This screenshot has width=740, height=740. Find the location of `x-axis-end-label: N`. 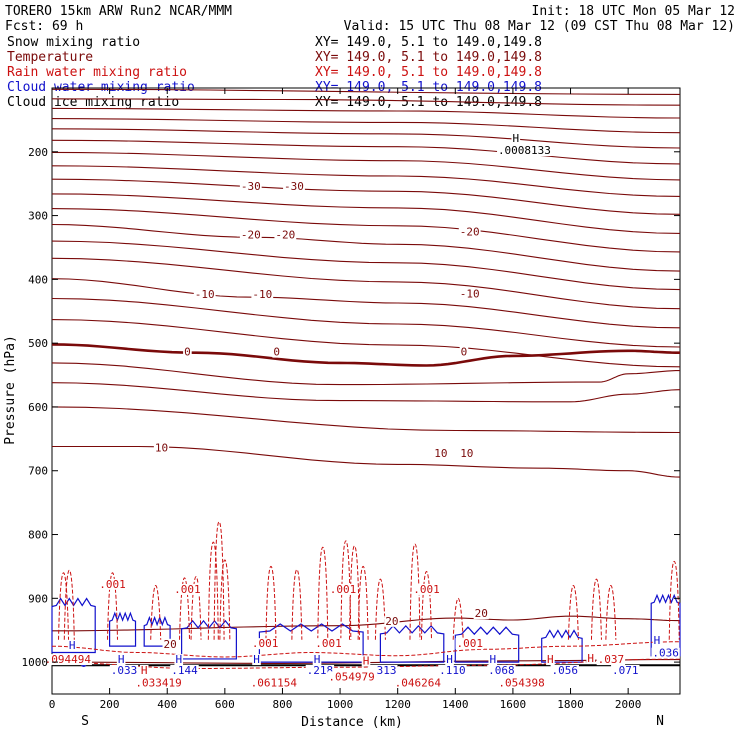

x-axis-end-label: N is located at coordinates (660, 721).